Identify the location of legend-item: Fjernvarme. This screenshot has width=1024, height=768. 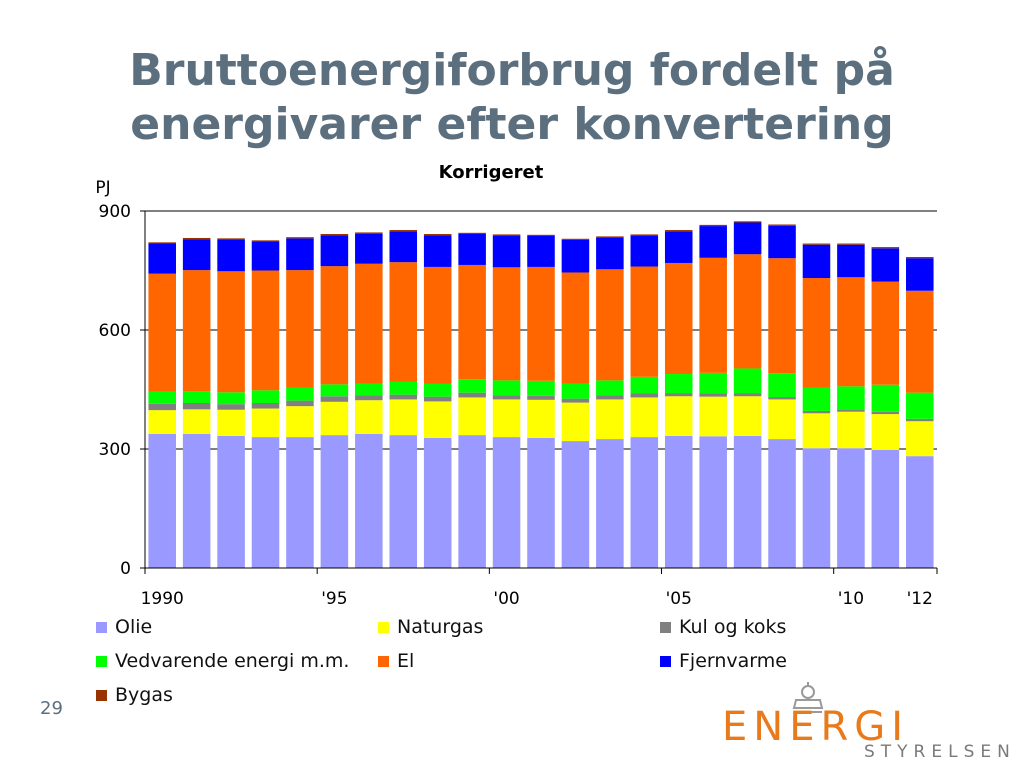
(723, 661).